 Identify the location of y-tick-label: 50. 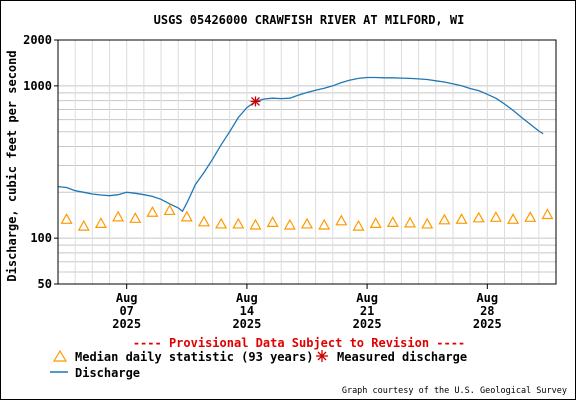
(45, 284).